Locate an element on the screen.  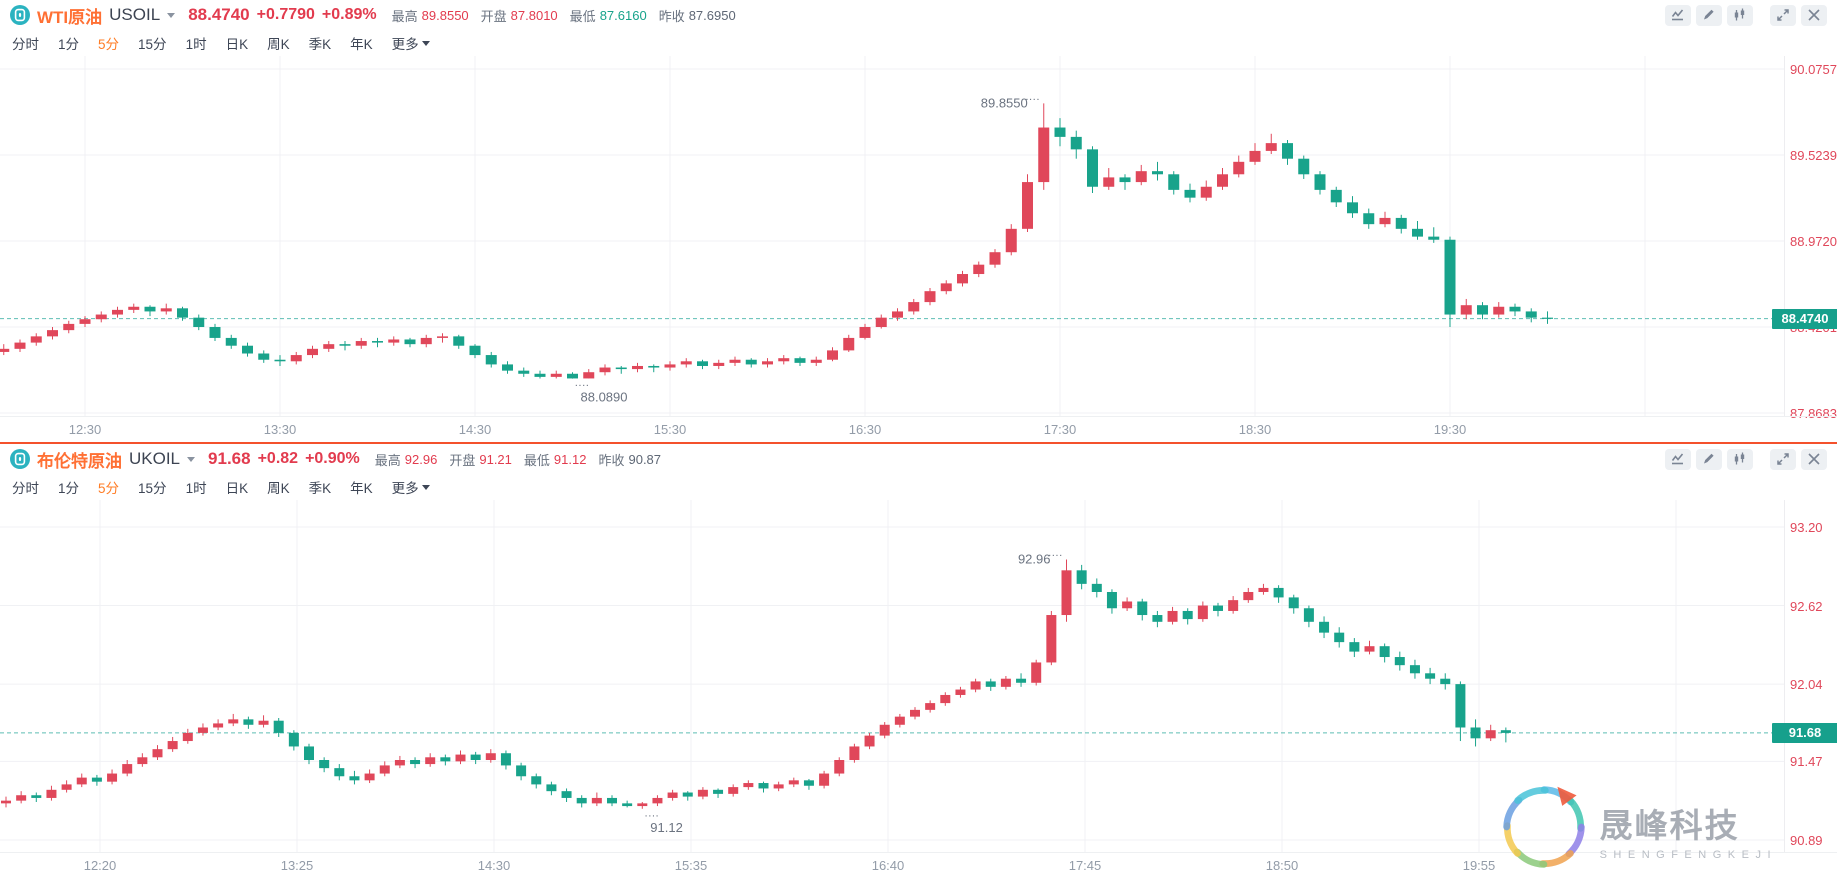
time-axis-label: 12:20 is located at coordinates (100, 865).